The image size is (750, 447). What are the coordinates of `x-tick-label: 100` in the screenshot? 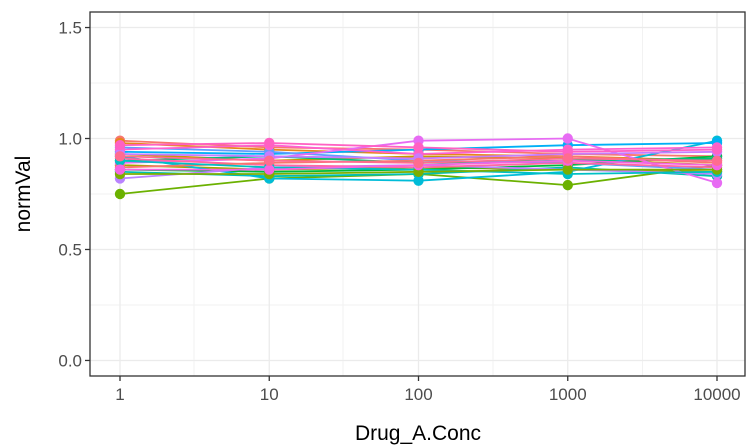 It's located at (418, 394).